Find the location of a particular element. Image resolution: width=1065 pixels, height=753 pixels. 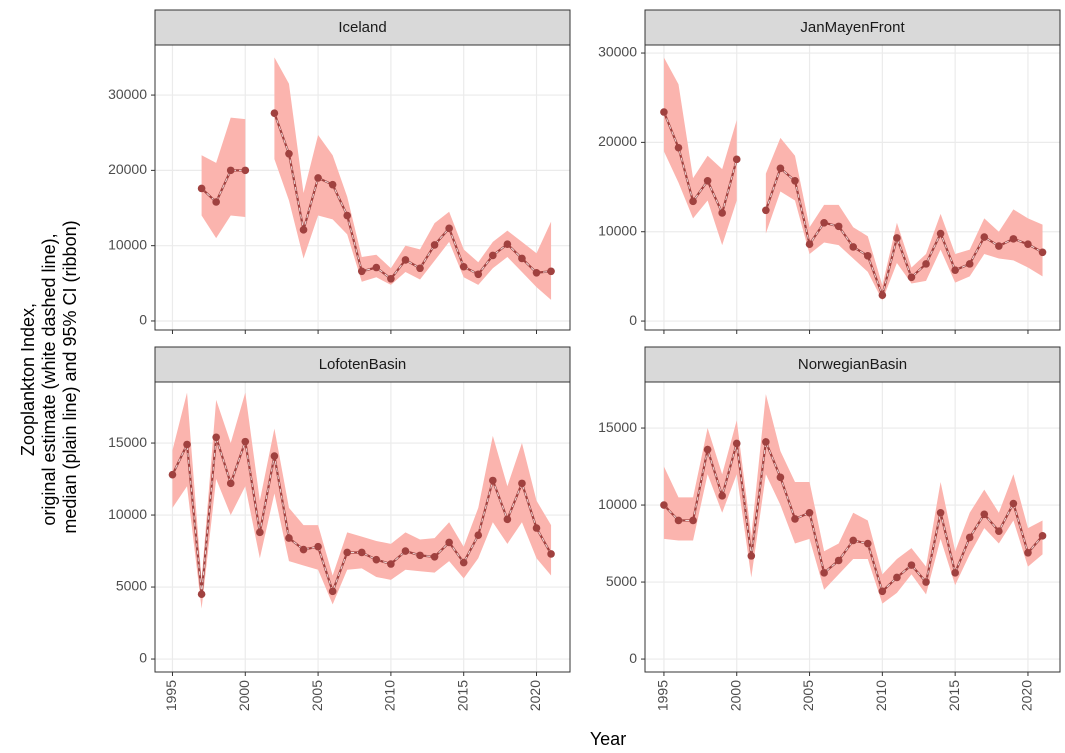

panel-title: Iceland is located at coordinates (362, 27).